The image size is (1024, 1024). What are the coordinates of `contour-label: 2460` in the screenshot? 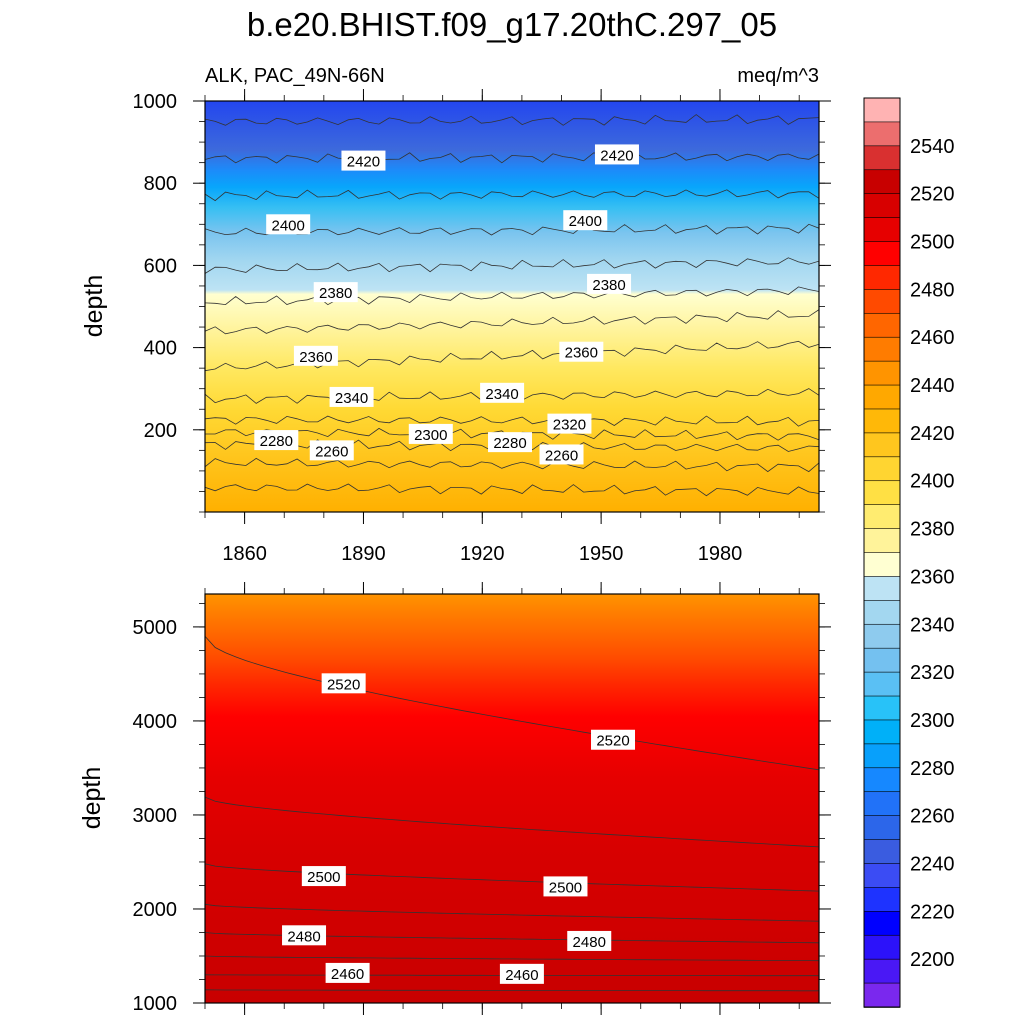 It's located at (521, 973).